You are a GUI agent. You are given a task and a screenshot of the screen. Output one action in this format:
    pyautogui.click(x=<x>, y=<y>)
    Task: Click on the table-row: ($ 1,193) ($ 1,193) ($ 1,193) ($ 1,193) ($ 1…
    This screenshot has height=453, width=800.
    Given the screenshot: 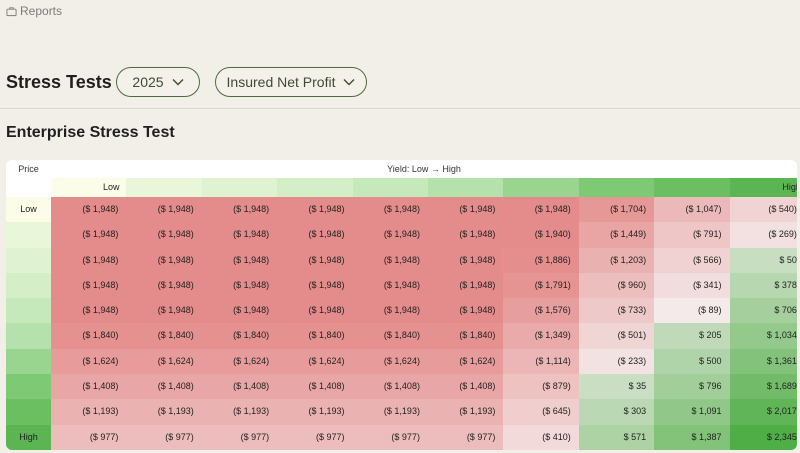 What is the action you would take?
    pyautogui.click(x=424, y=412)
    